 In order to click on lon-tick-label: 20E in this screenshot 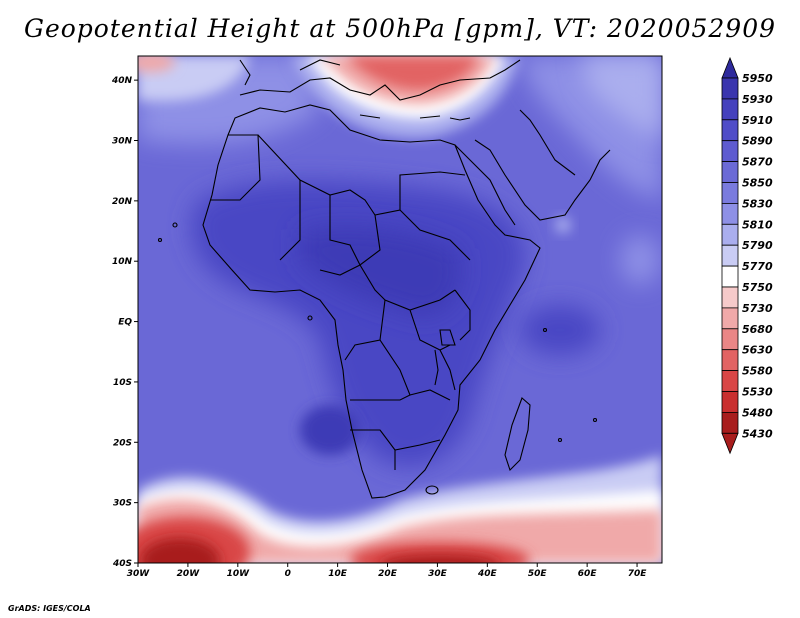, I will do `click(388, 574)`.